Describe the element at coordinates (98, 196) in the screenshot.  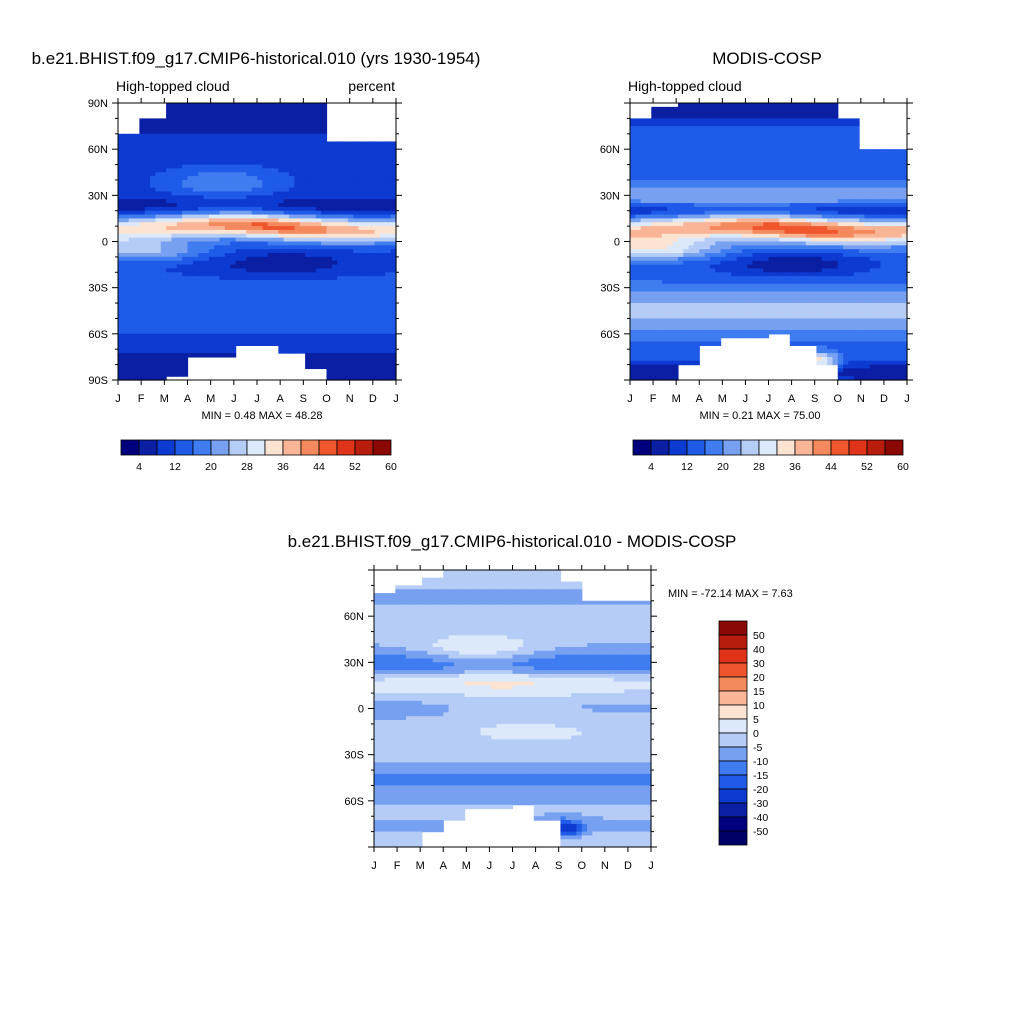
I see `y-tick-label: 30N` at that location.